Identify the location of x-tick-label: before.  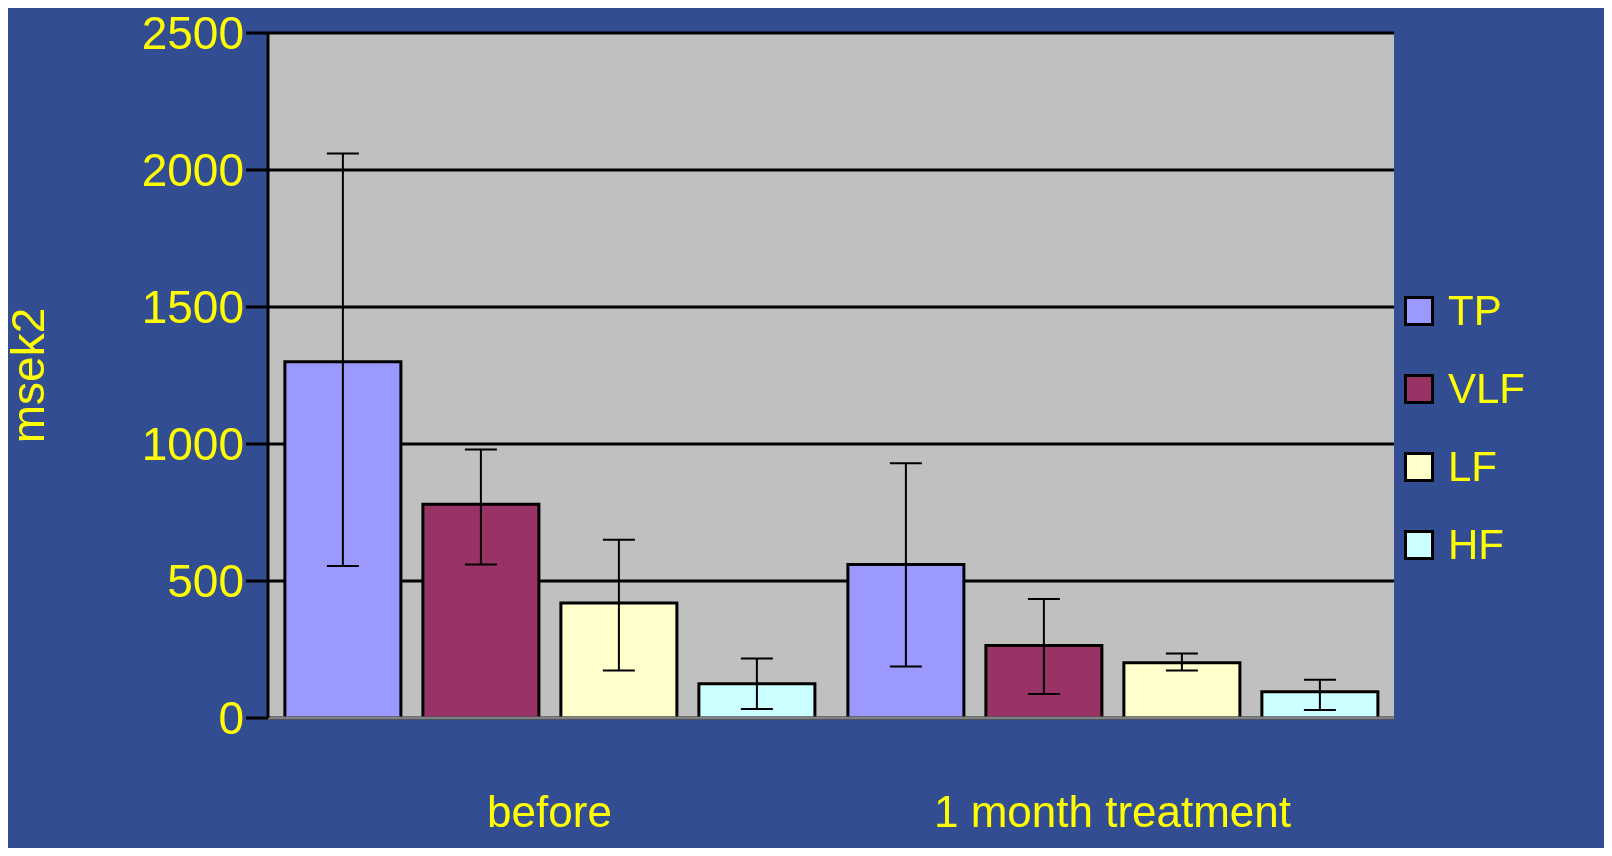
(549, 812).